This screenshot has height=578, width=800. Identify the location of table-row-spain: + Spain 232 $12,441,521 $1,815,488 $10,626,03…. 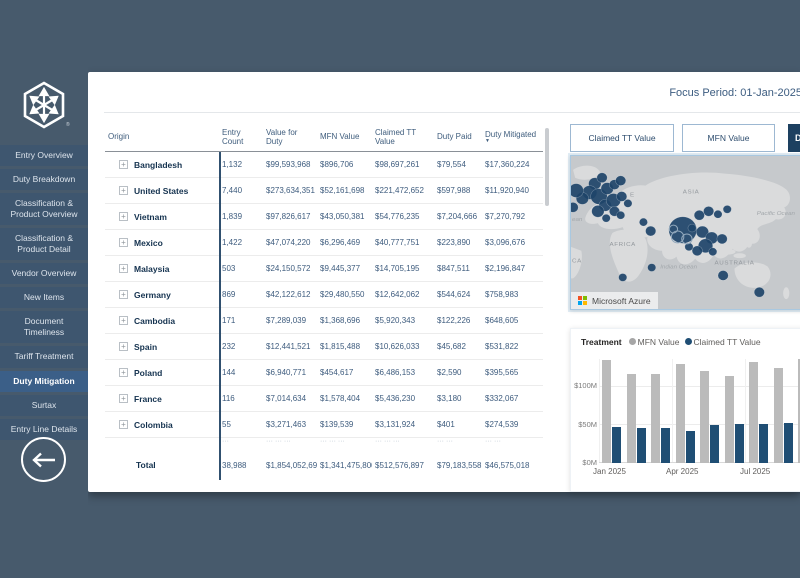
(324, 347).